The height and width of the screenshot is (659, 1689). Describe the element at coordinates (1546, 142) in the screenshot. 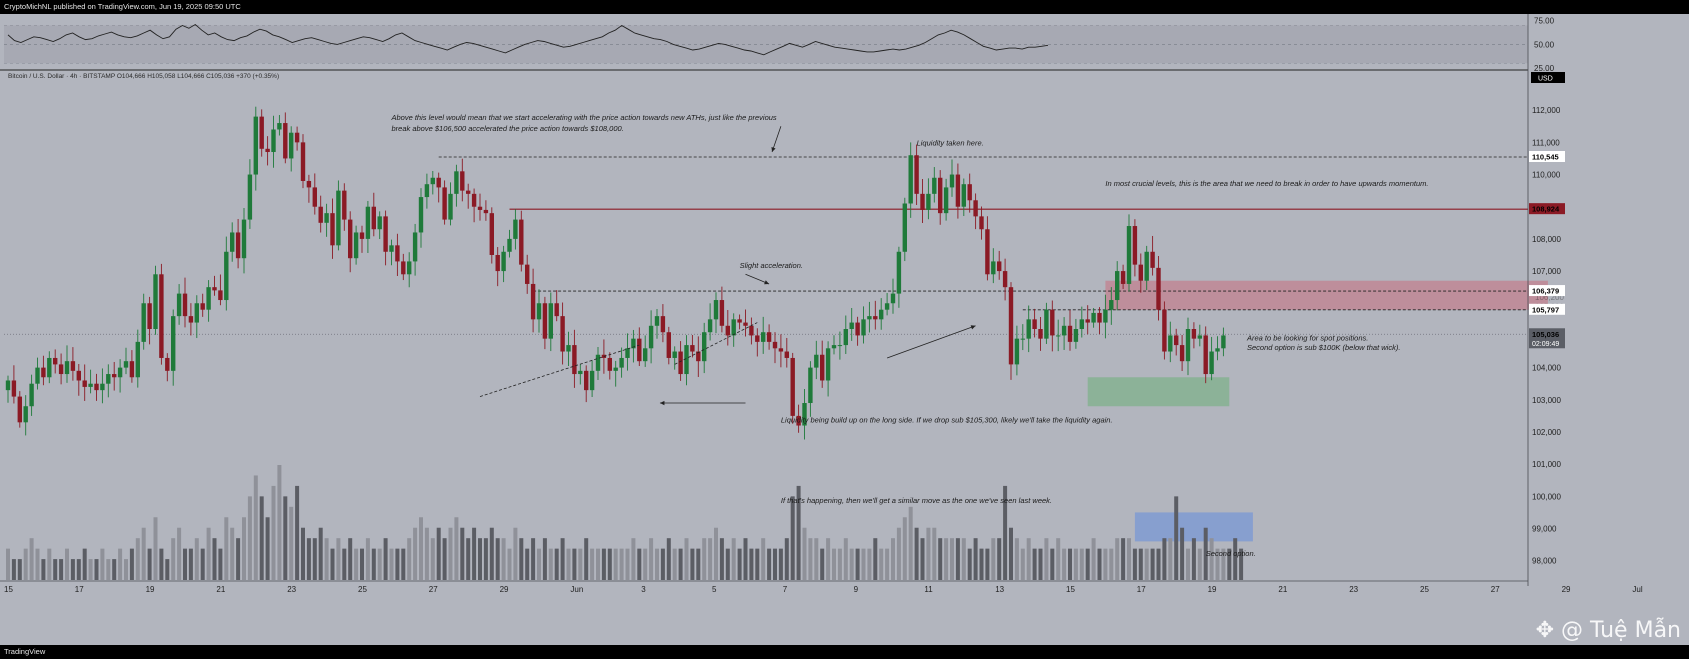

I see `price-tick-label: 111,000` at that location.